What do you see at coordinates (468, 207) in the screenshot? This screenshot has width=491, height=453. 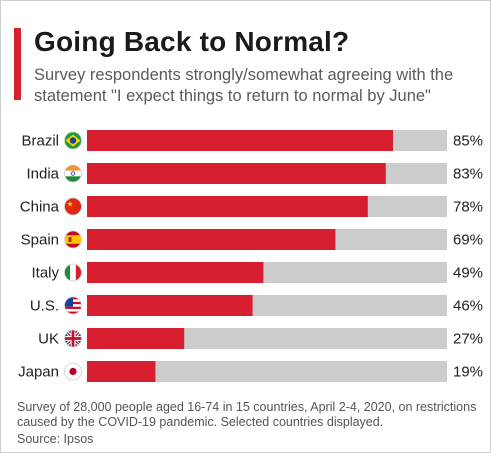 I see `value-label: 78%` at bounding box center [468, 207].